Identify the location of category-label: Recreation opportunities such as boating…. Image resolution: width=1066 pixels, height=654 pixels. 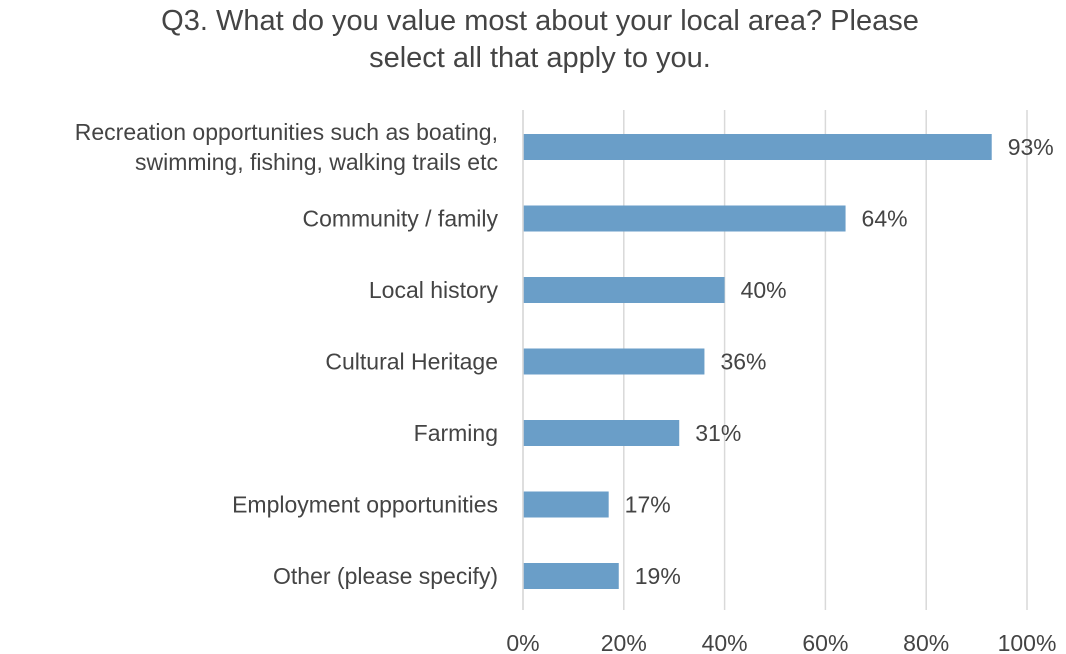
(286, 132).